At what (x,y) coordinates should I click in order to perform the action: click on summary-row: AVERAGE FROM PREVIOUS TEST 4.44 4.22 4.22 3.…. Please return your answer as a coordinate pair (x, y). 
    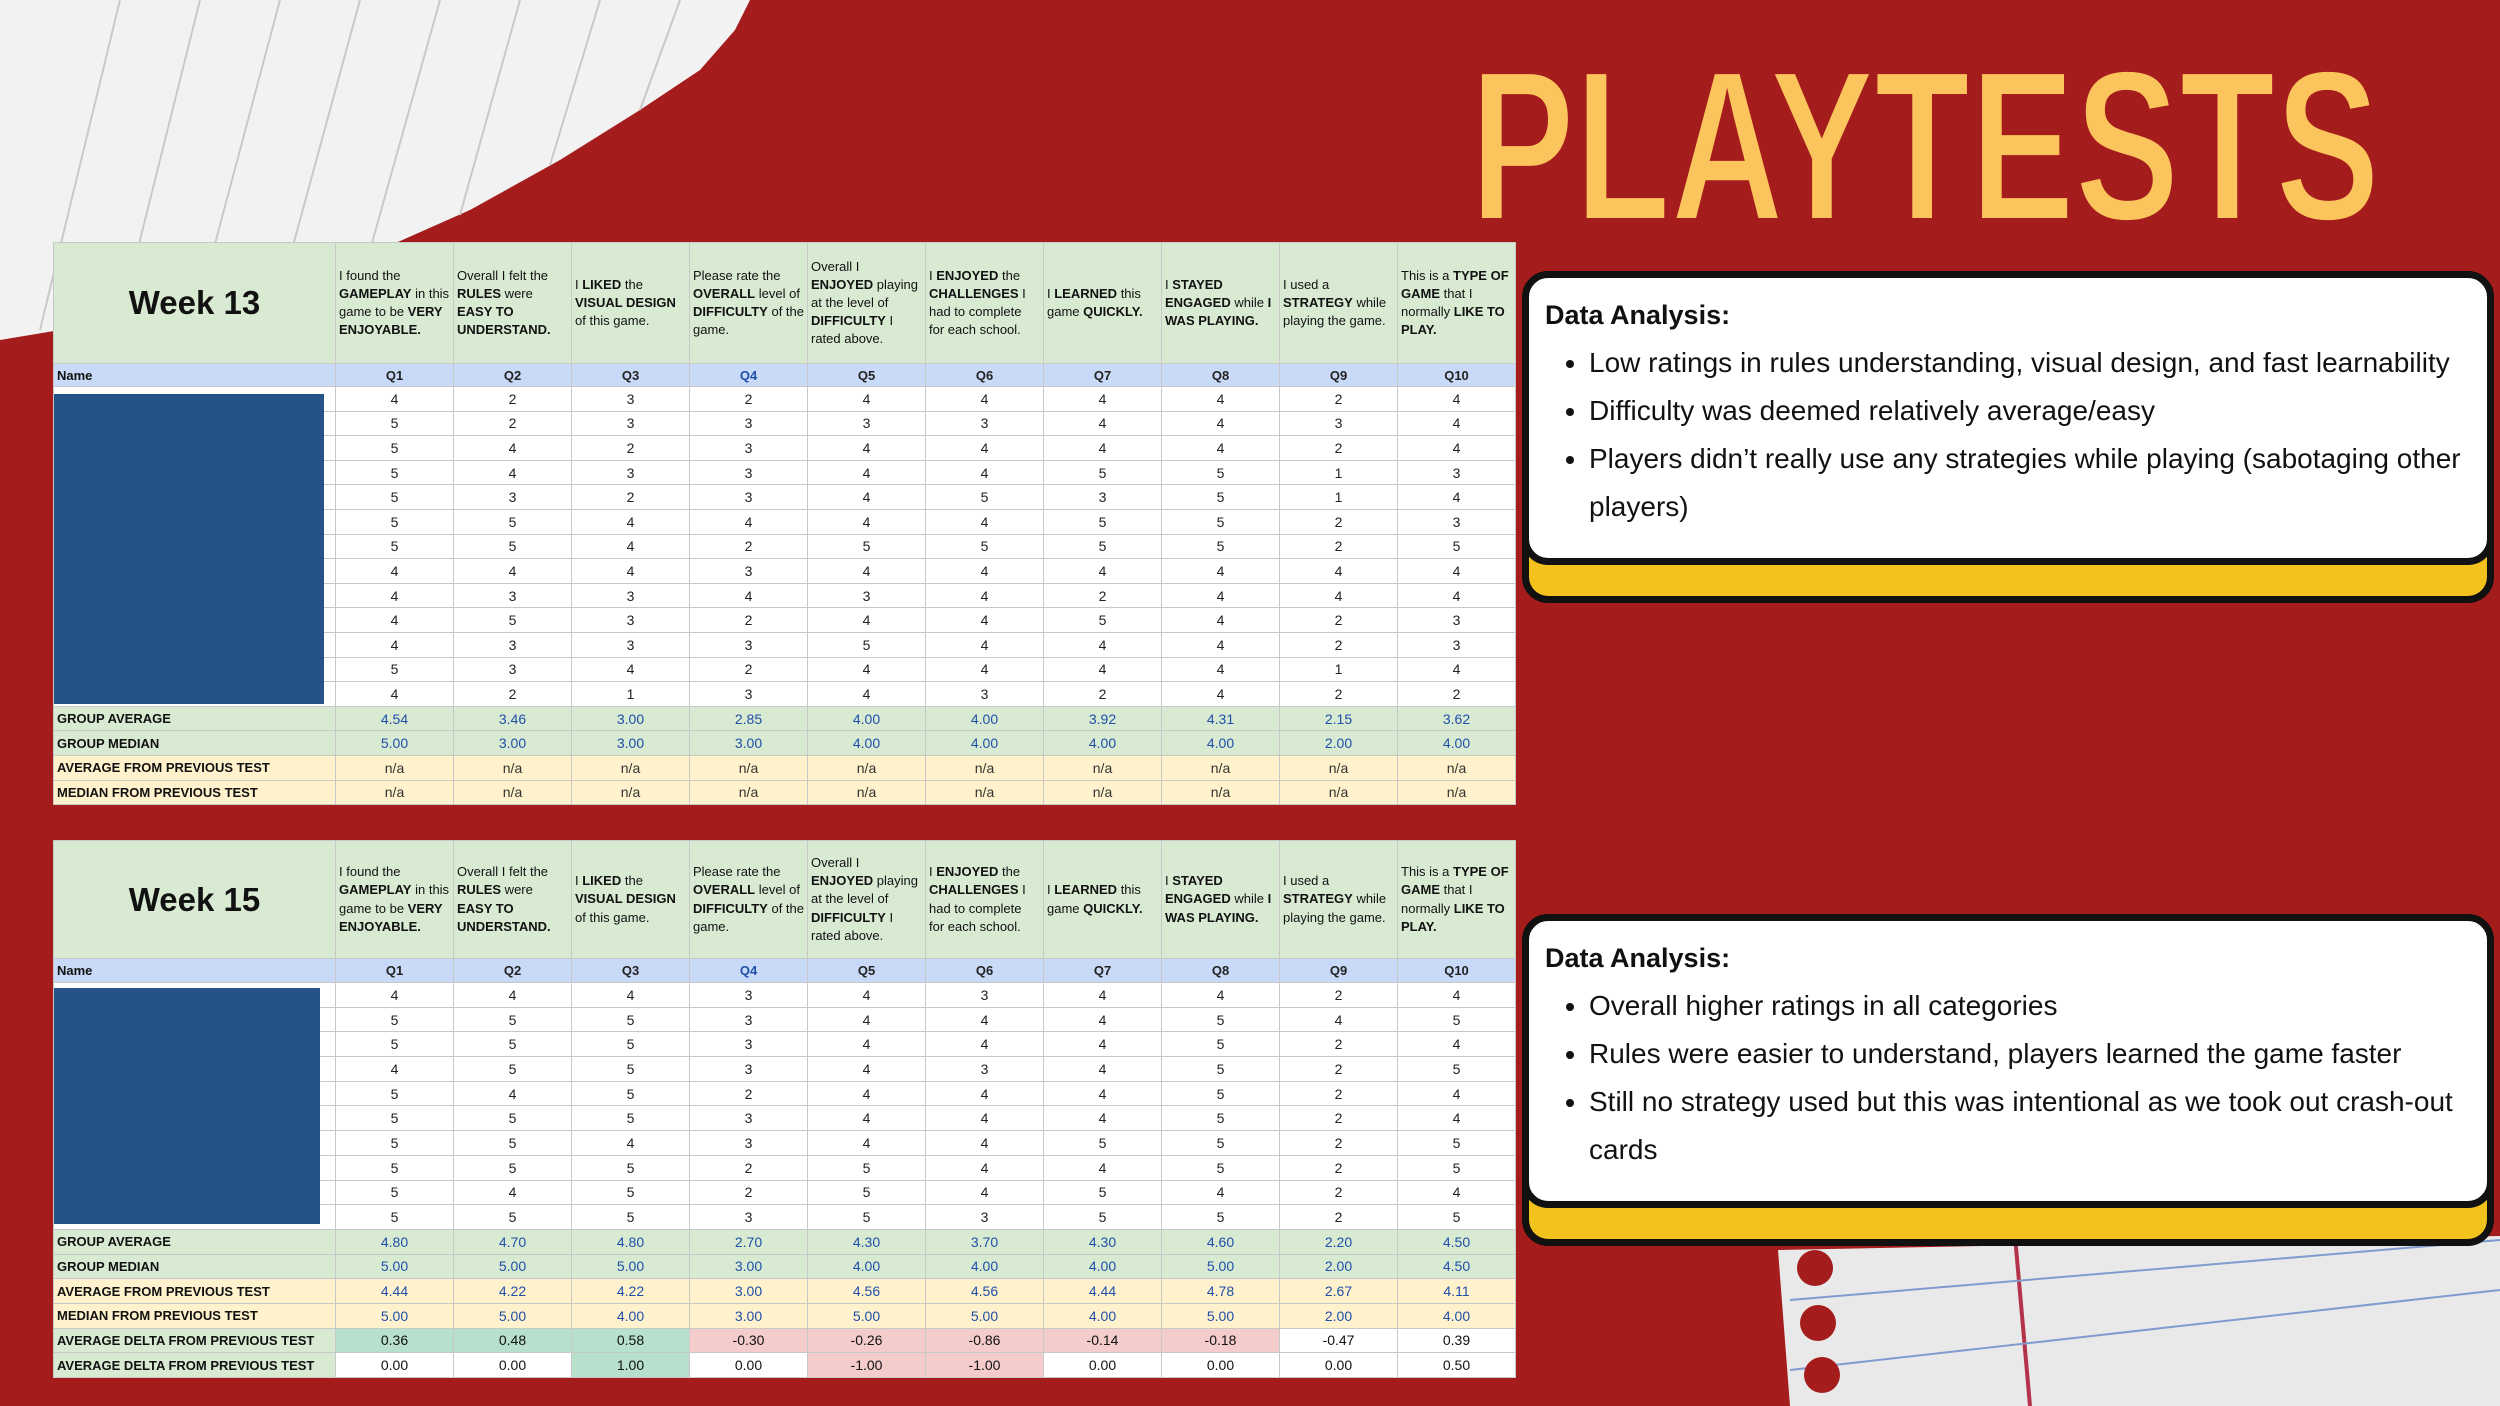
    Looking at the image, I should click on (784, 1291).